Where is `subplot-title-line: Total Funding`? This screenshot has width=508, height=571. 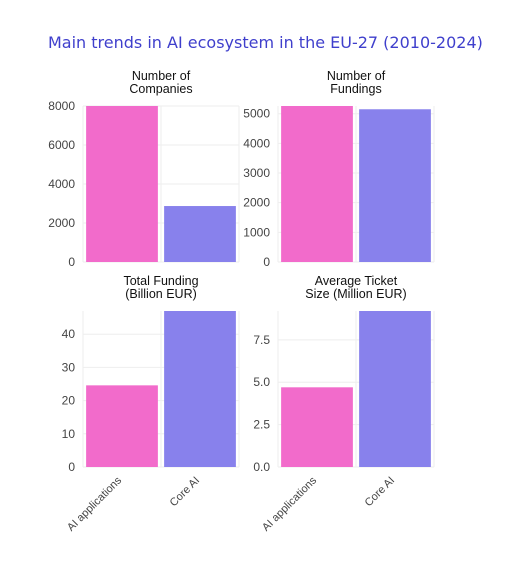
subplot-title-line: Total Funding is located at coordinates (160, 281).